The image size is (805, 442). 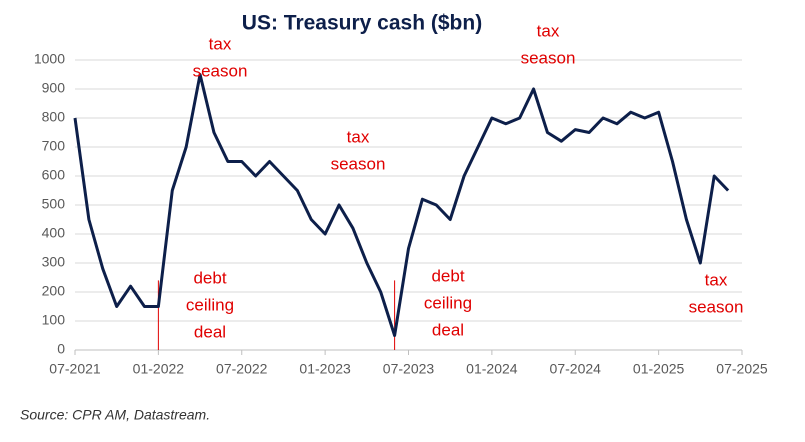 What do you see at coordinates (325, 369) in the screenshot?
I see `x-tick-label: 01-2023` at bounding box center [325, 369].